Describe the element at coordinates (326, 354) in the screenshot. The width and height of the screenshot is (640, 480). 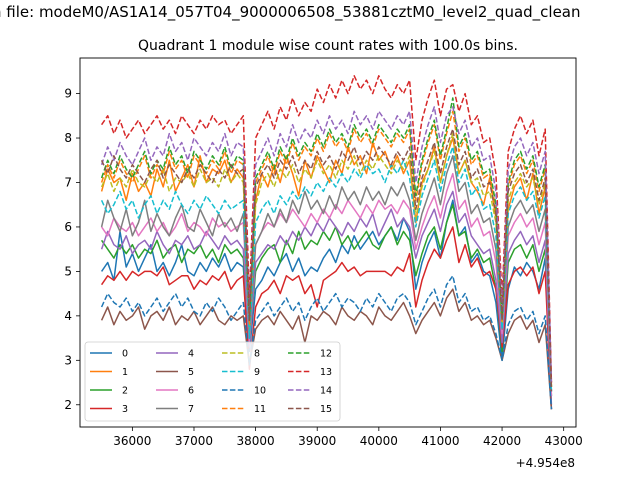
I see `legend-label: 12` at that location.